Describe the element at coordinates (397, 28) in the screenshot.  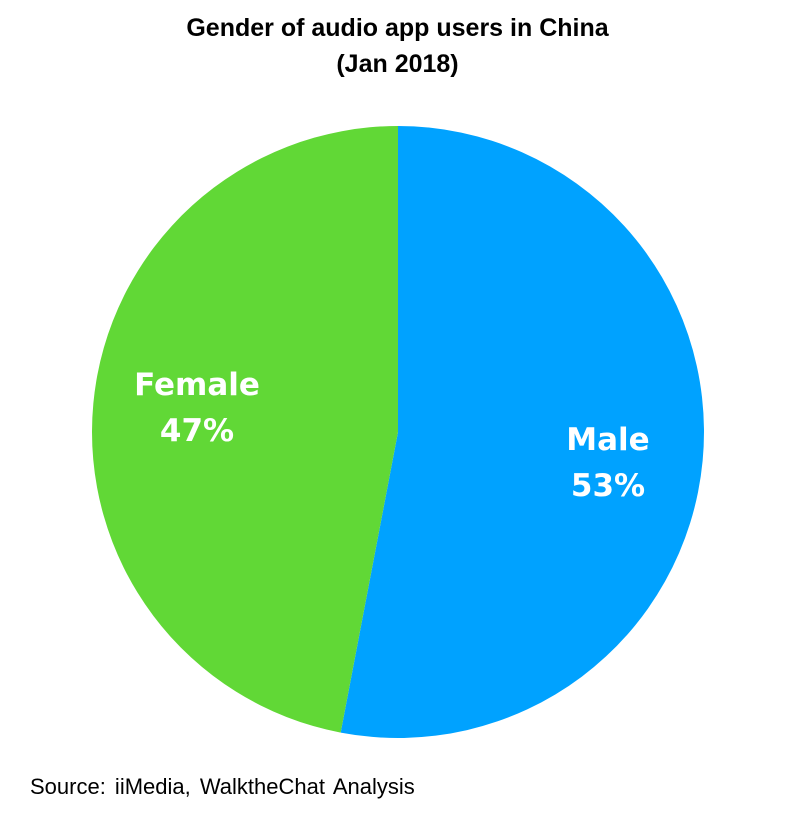
I see `chart-title-line-1: Gender of audio app users in China` at that location.